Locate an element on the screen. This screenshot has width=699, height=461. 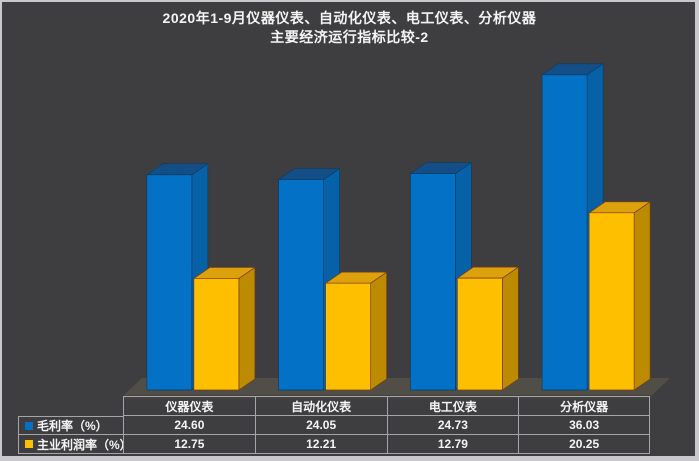
chart-floor is located at coordinates (397, 386).